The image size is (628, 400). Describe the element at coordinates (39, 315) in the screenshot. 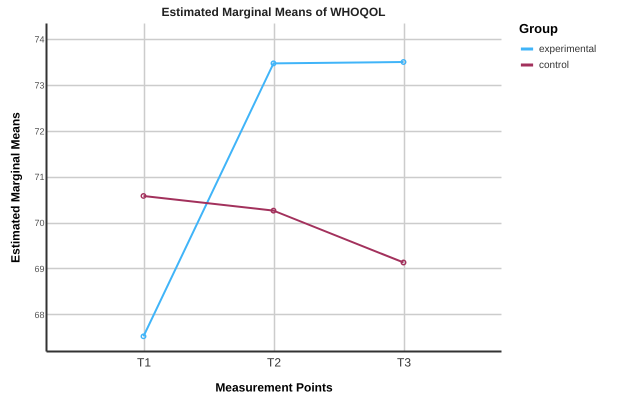

I see `y-tick-label: 68` at that location.